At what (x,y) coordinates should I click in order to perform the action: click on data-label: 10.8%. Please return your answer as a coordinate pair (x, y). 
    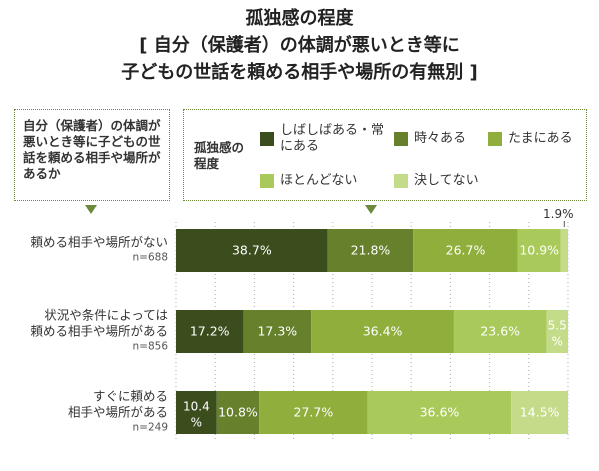
    Looking at the image, I should click on (238, 412).